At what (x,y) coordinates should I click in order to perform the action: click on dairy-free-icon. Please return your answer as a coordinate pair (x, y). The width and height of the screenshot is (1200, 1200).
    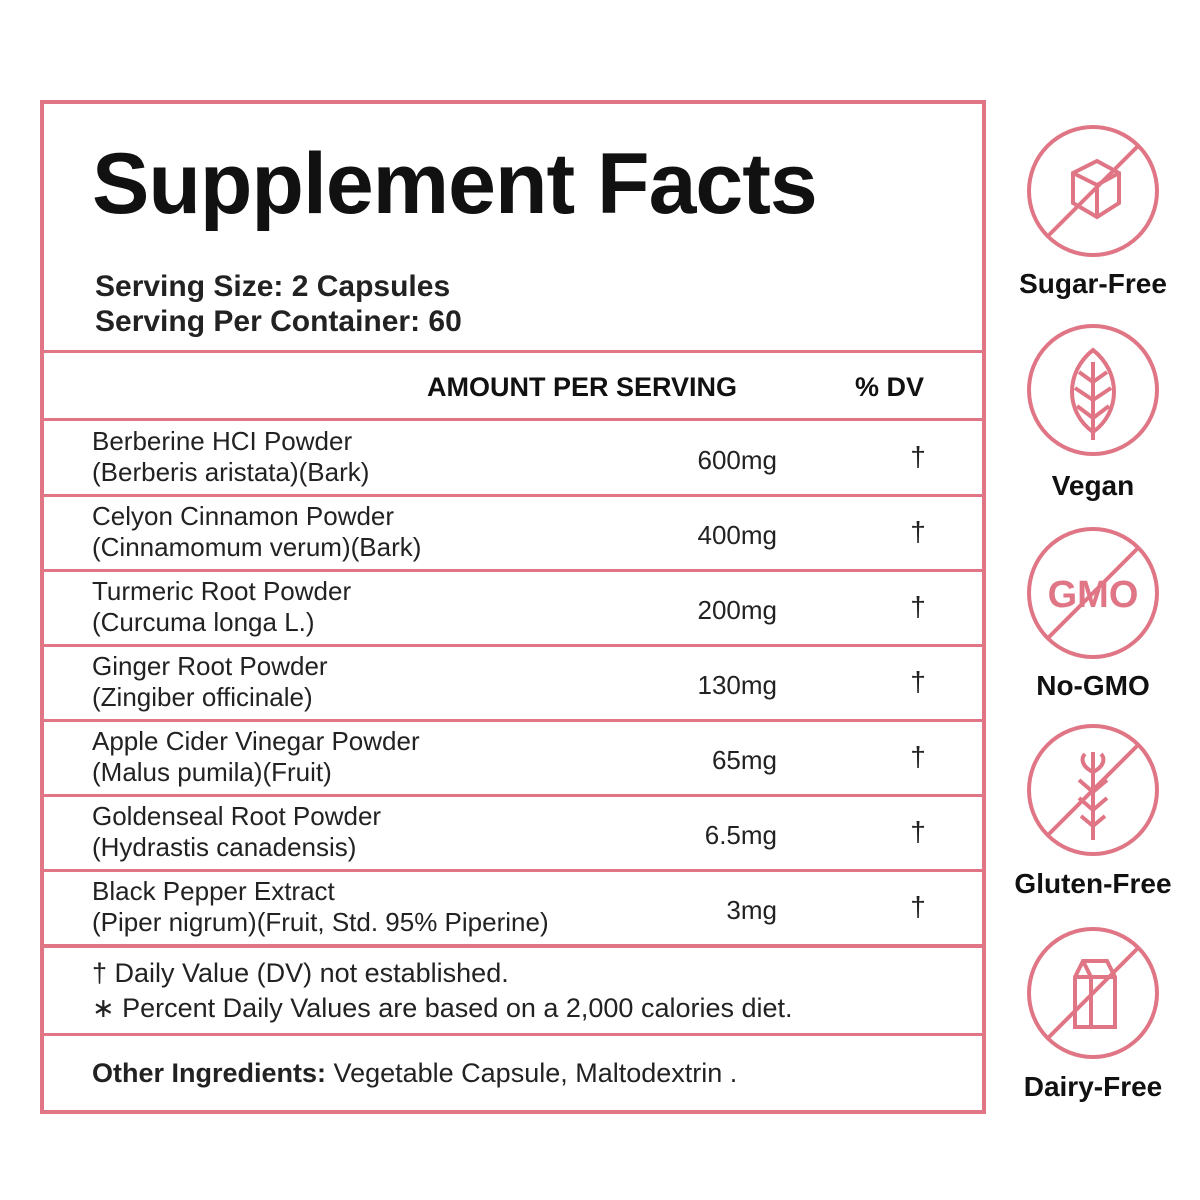
    Looking at the image, I should click on (1093, 993).